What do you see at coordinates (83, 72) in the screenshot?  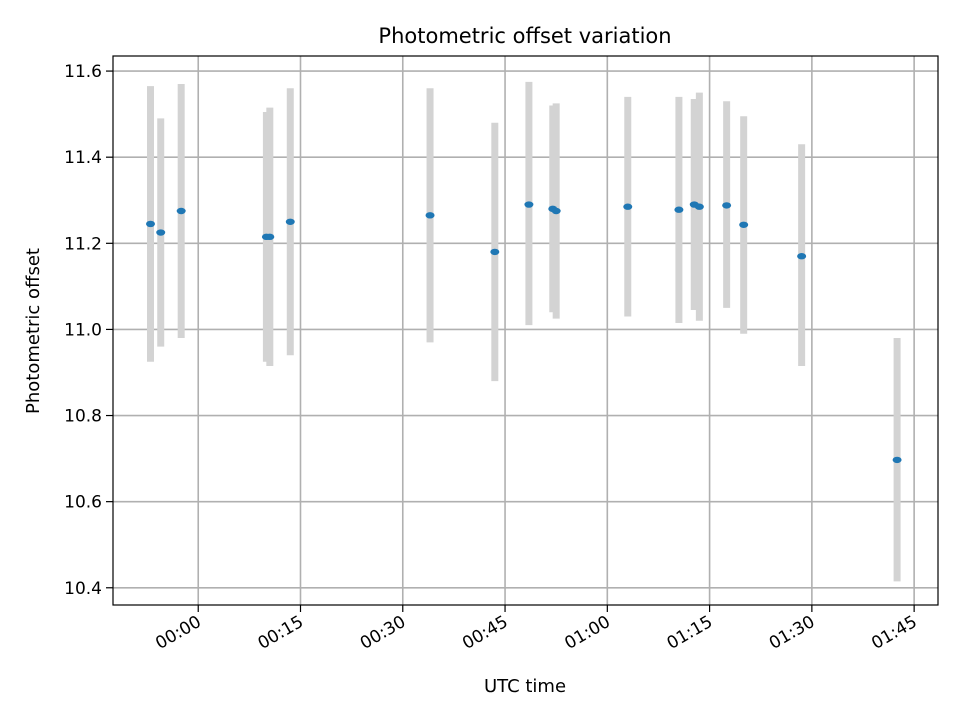 I see `y-tick-label: 11.6` at bounding box center [83, 72].